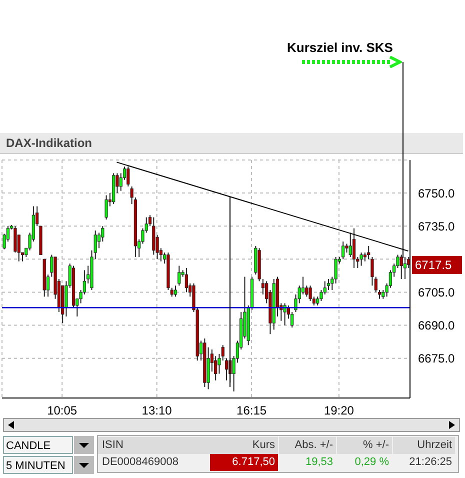 This screenshot has width=465, height=478. Describe the element at coordinates (251, 411) in the screenshot. I see `x-tick-label: 16:15` at that location.